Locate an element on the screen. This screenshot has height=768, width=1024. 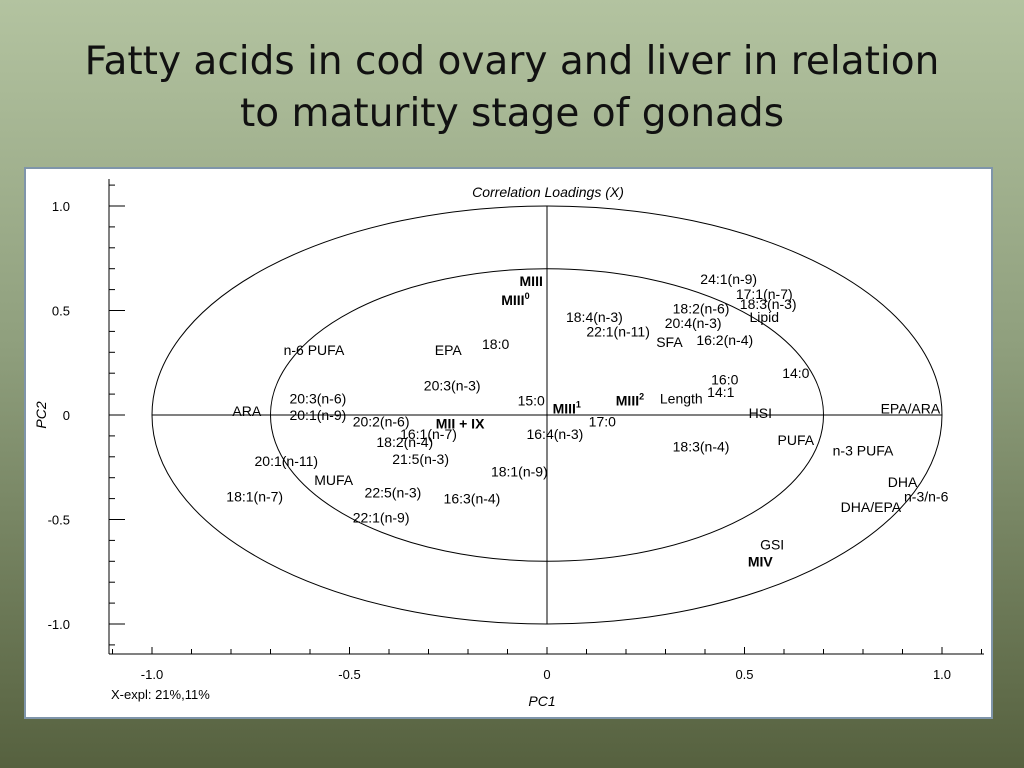
point-label: 22:5(n-3) is located at coordinates (393, 492).